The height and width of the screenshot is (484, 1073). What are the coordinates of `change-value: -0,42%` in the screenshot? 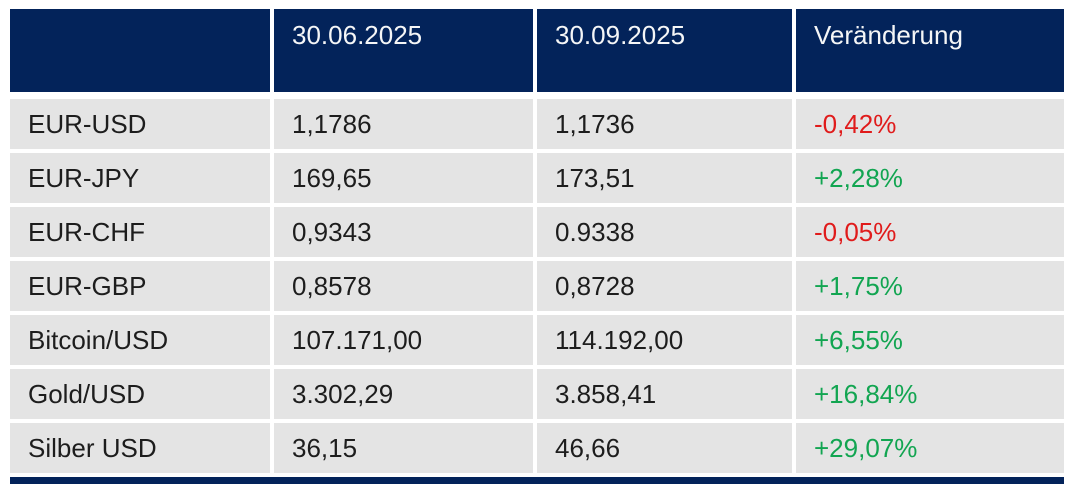 It's located at (930, 124).